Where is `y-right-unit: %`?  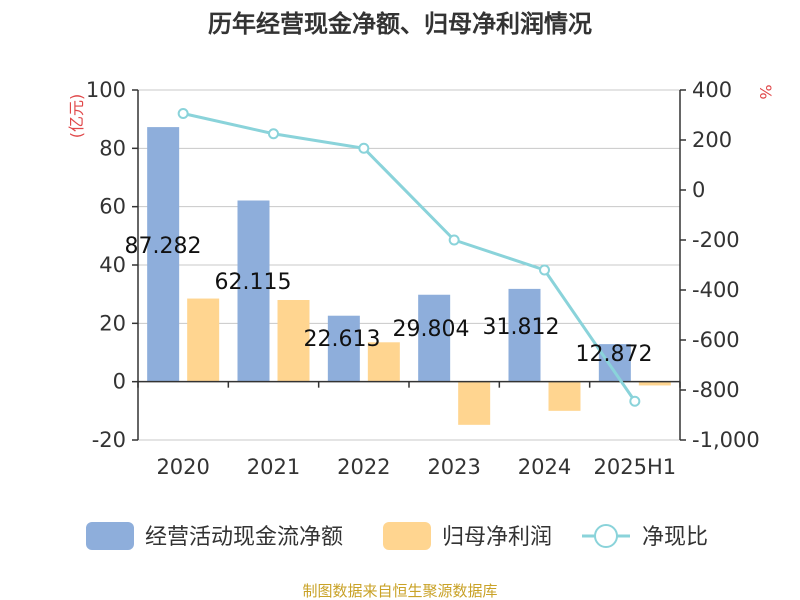 y-right-unit: % is located at coordinates (765, 91).